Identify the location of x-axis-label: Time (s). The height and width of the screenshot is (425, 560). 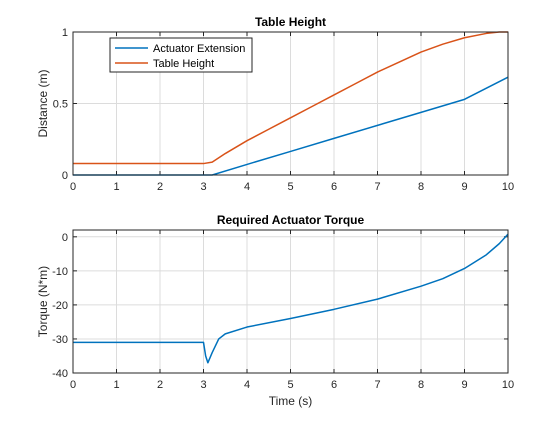
(291, 401).